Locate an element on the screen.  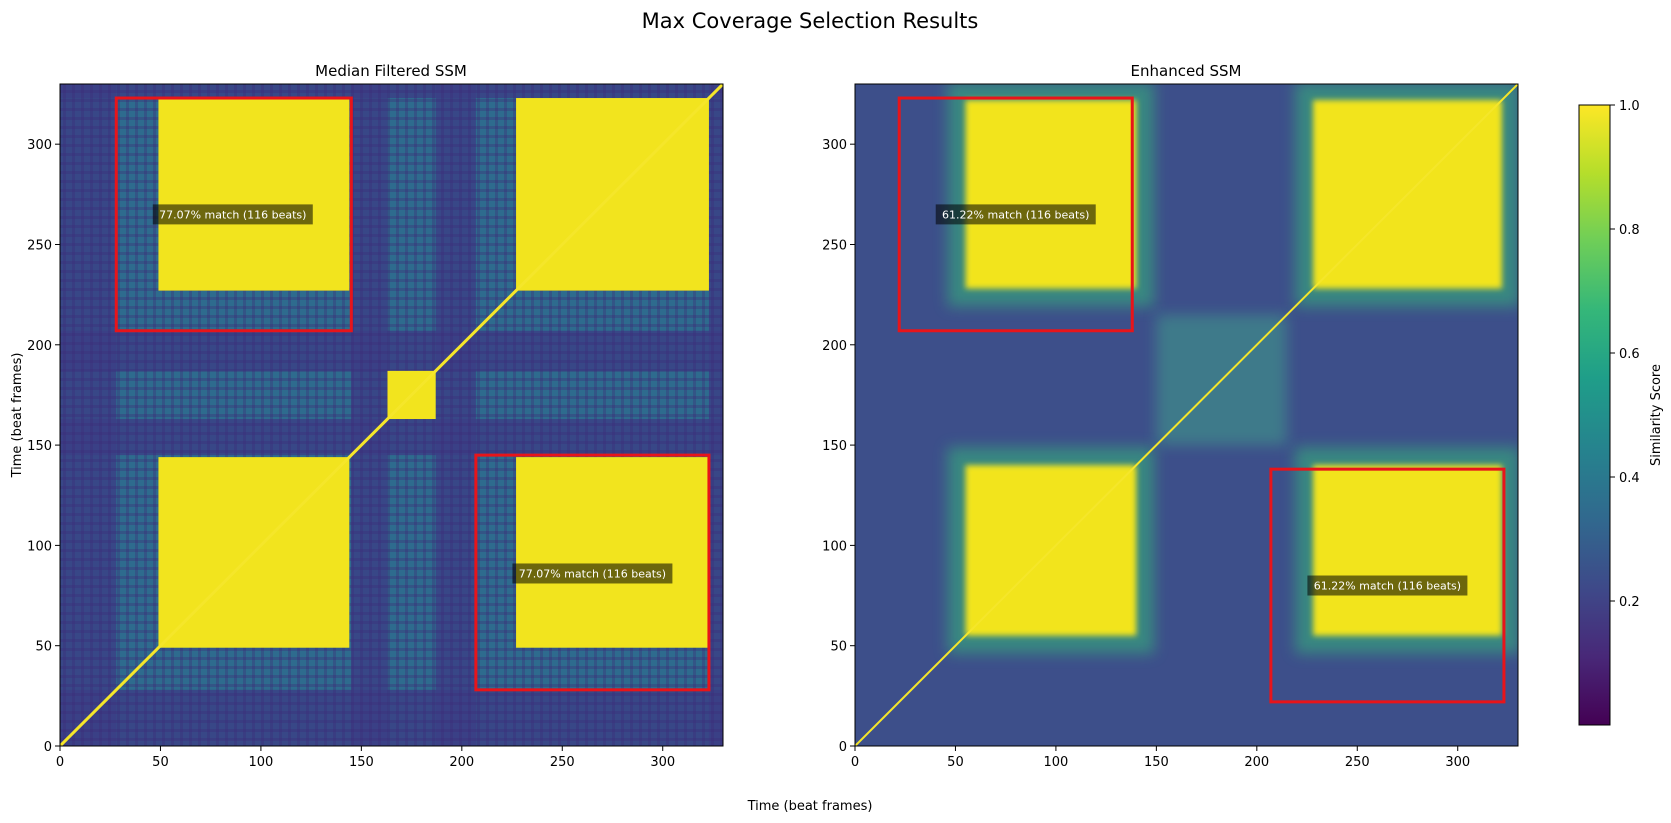
panel-title-enhanced: Enhanced SSM is located at coordinates (1186, 71).